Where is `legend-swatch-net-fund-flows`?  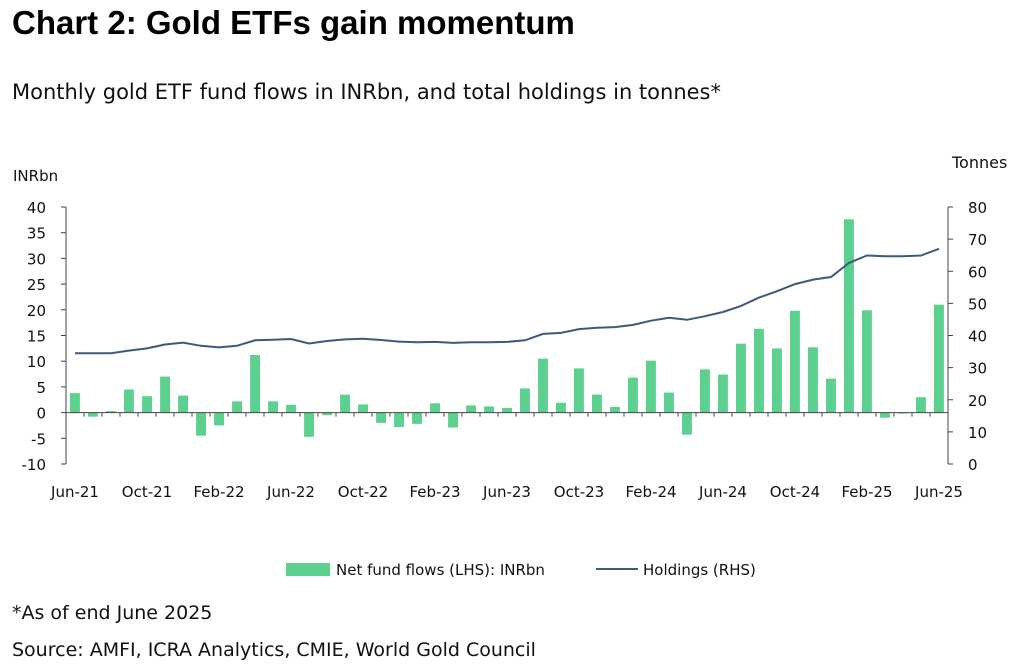 legend-swatch-net-fund-flows is located at coordinates (308, 569).